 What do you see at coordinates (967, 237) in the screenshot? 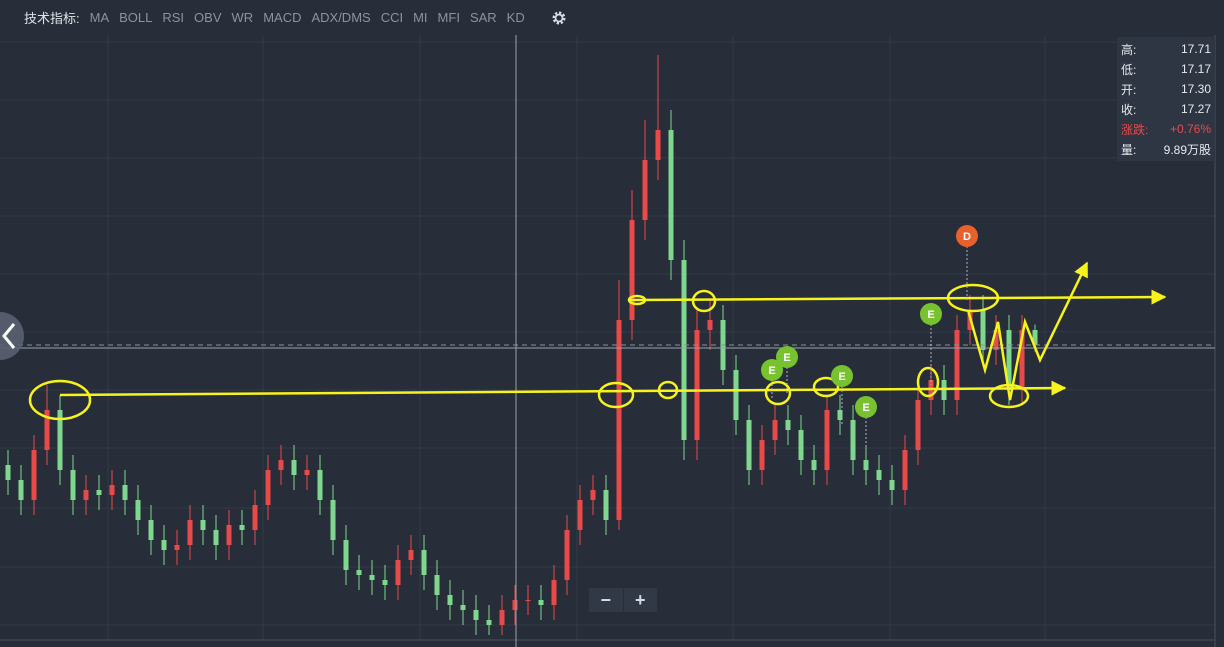
I see `marker-label: D` at bounding box center [967, 237].